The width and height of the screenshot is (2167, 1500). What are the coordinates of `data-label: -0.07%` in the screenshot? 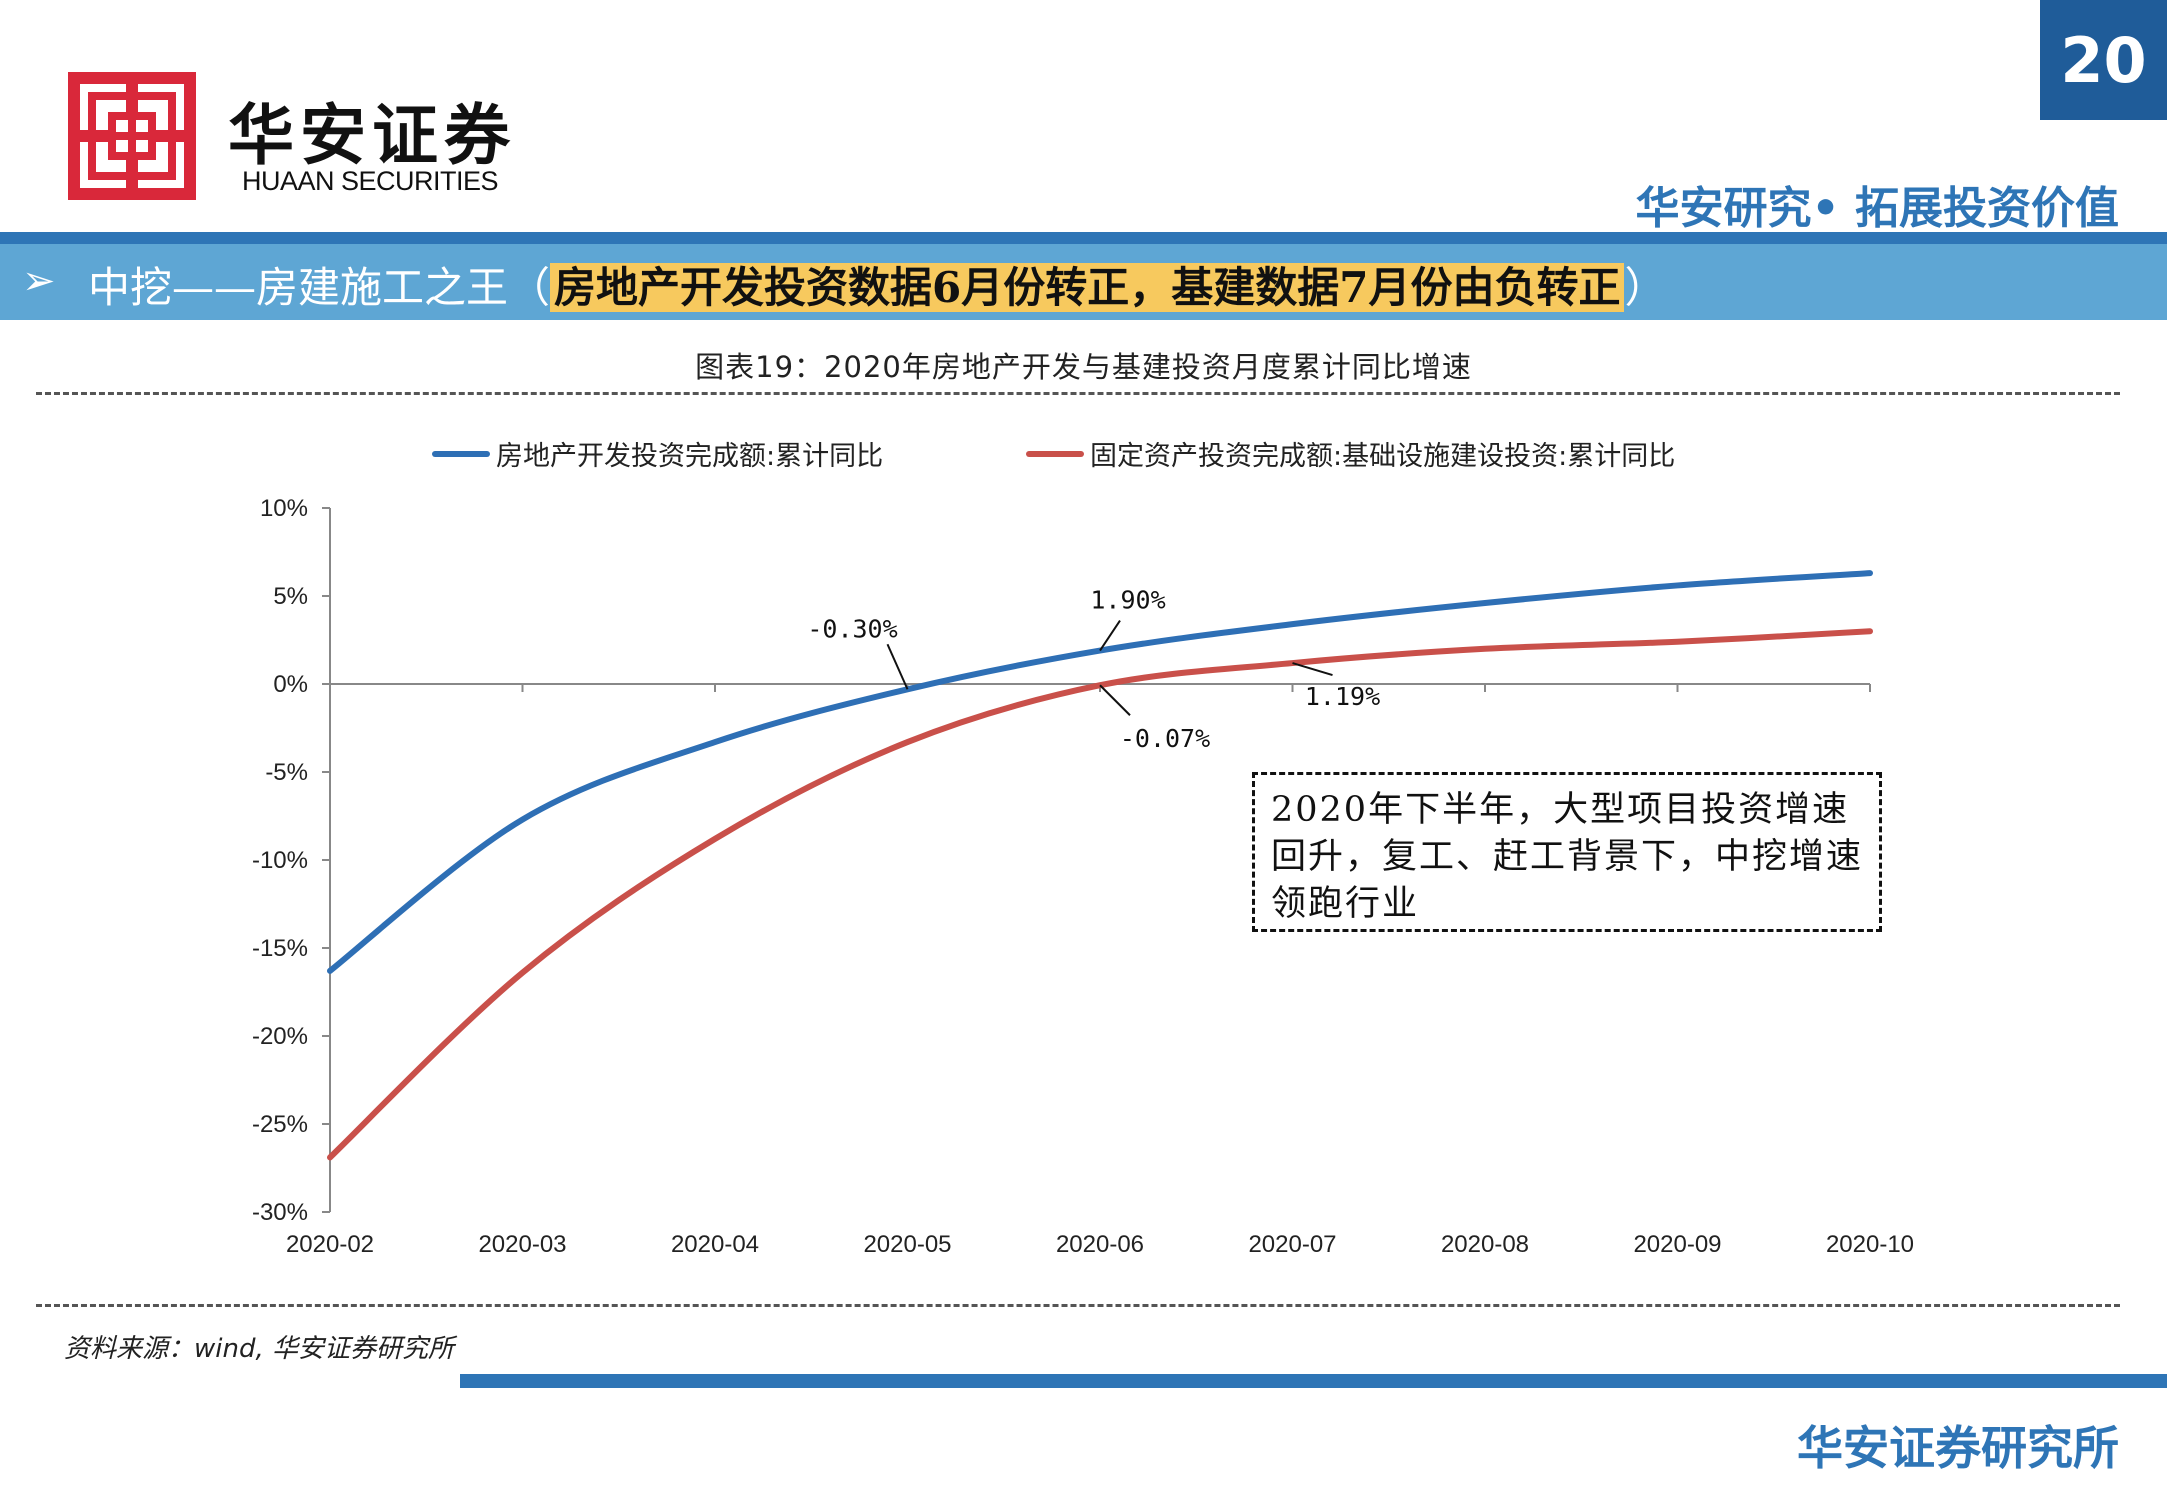 It's located at (1165, 738).